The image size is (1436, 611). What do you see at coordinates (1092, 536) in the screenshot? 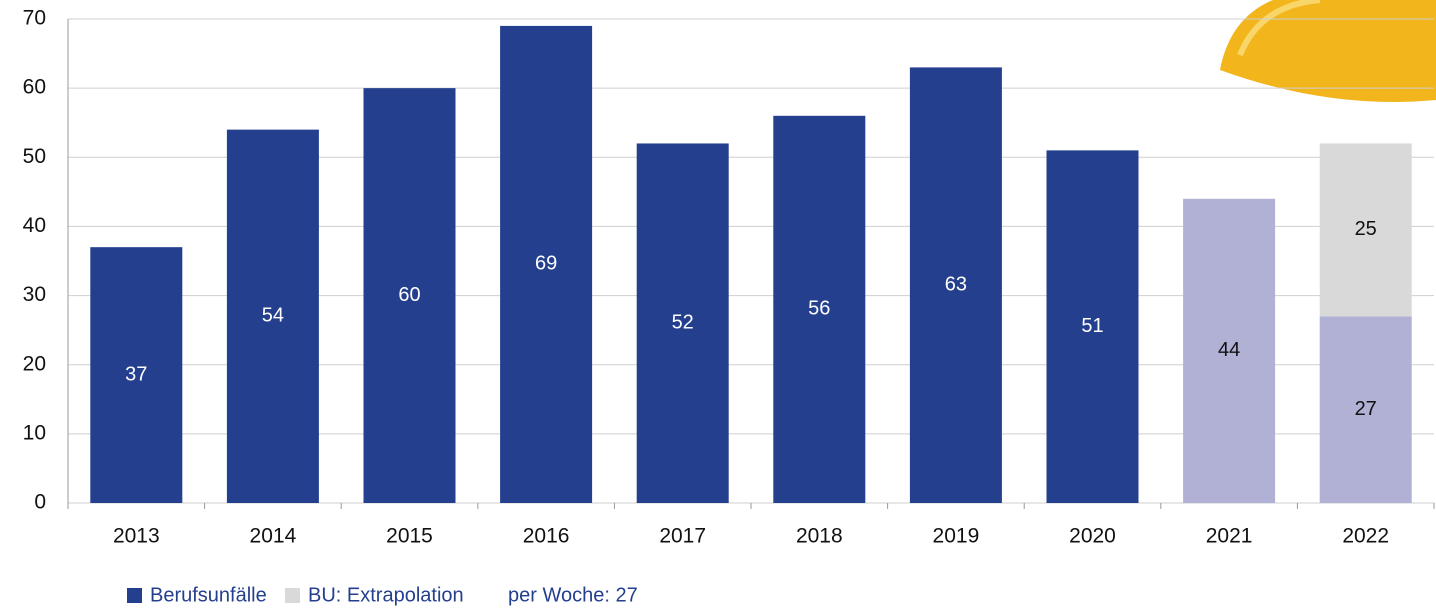
I see `x-tick-label: 2020` at bounding box center [1092, 536].